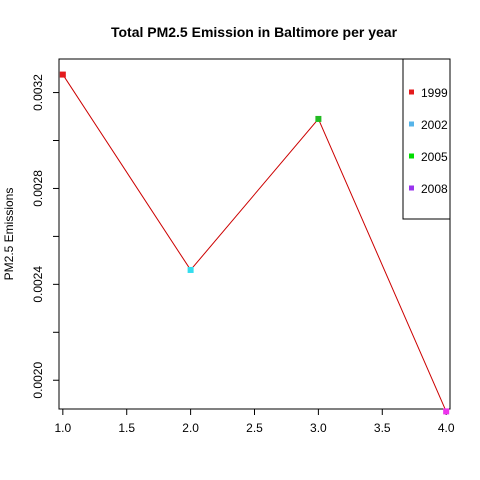 Image resolution: width=480 pixels, height=480 pixels. I want to click on x-tick-label: 3.5, so click(382, 428).